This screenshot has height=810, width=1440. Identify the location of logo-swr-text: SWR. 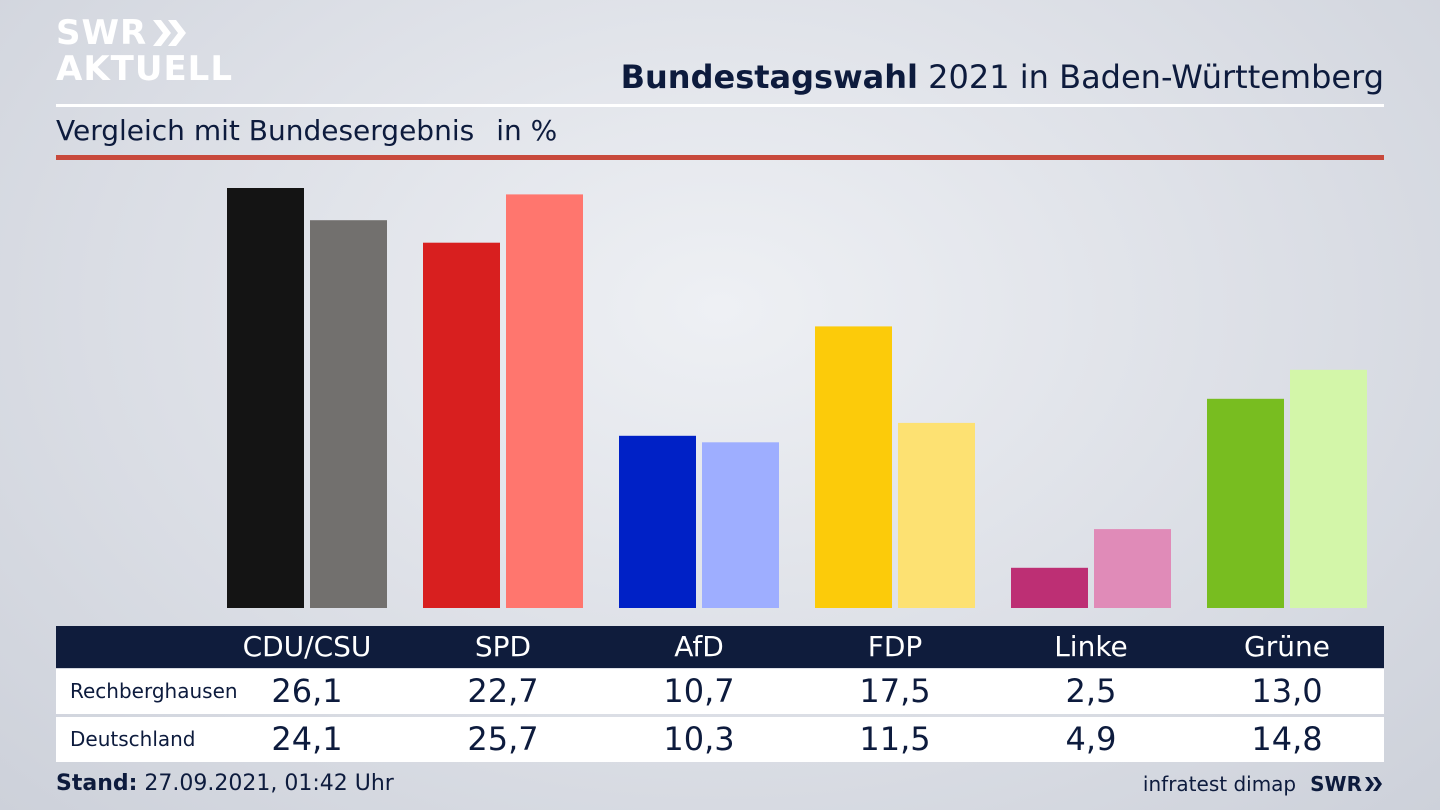
(102, 33).